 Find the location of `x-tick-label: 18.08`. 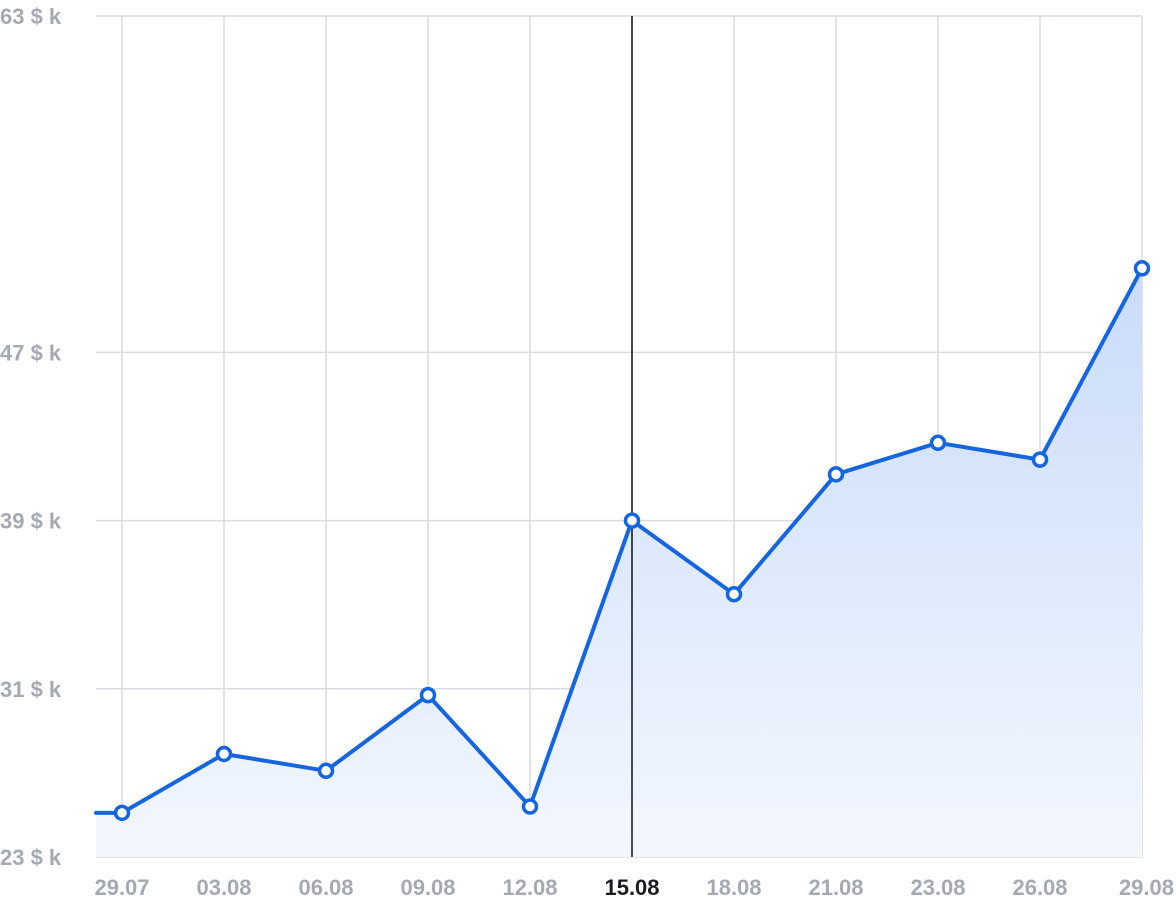

x-tick-label: 18.08 is located at coordinates (733, 887).